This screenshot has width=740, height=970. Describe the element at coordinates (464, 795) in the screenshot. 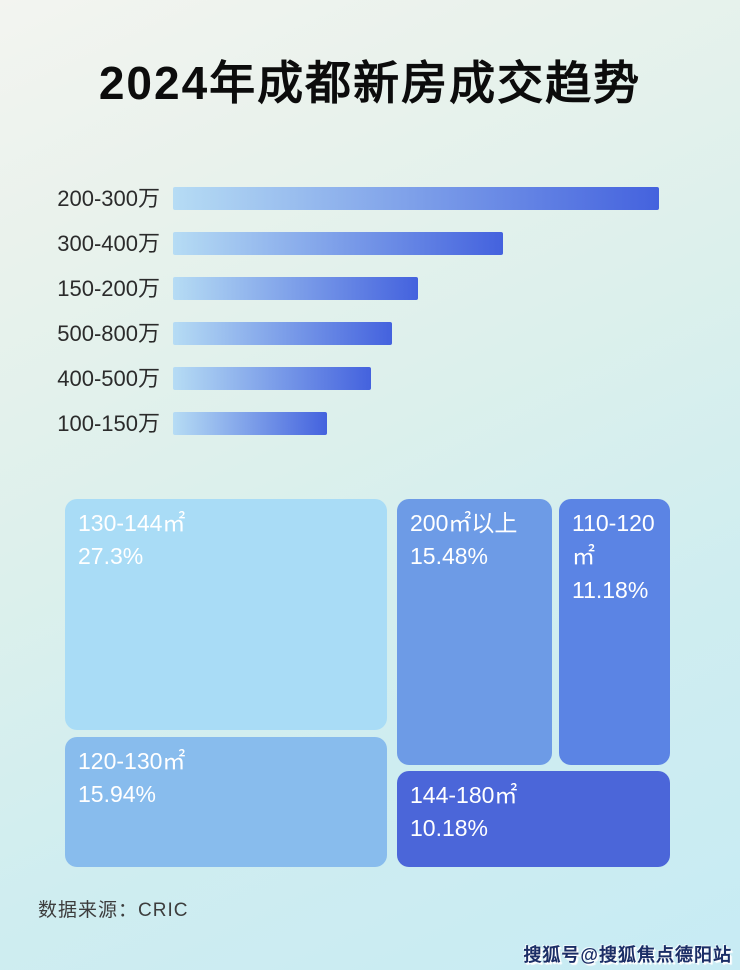

I see `treemap-block-label: 144-180㎡` at that location.